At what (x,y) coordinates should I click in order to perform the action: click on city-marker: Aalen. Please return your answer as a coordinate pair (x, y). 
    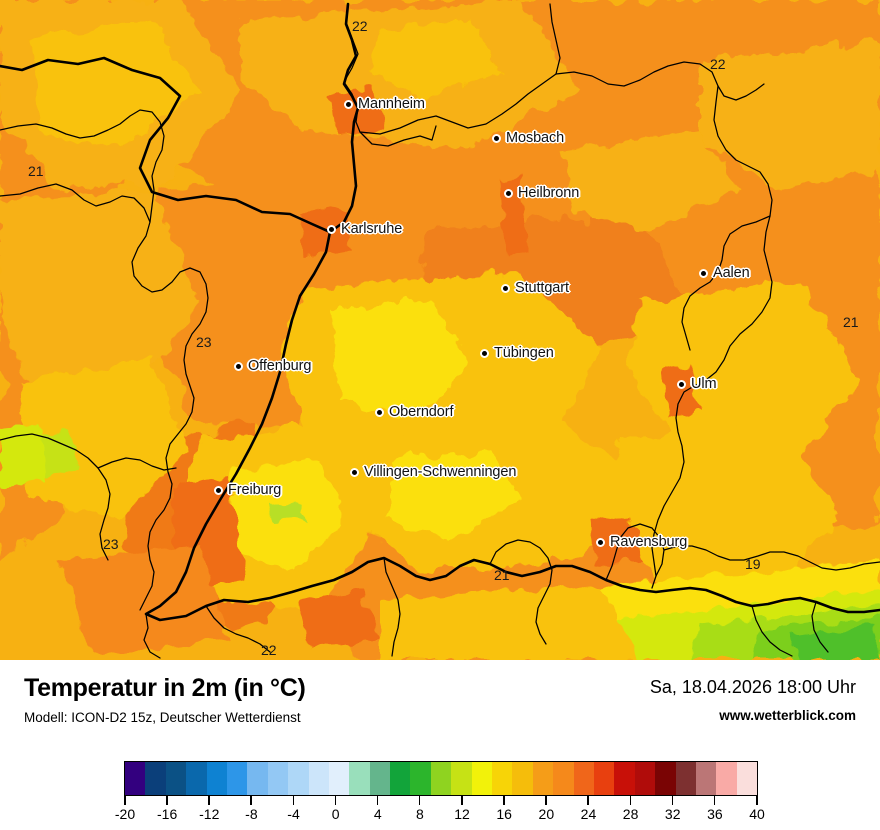
    Looking at the image, I should click on (724, 273).